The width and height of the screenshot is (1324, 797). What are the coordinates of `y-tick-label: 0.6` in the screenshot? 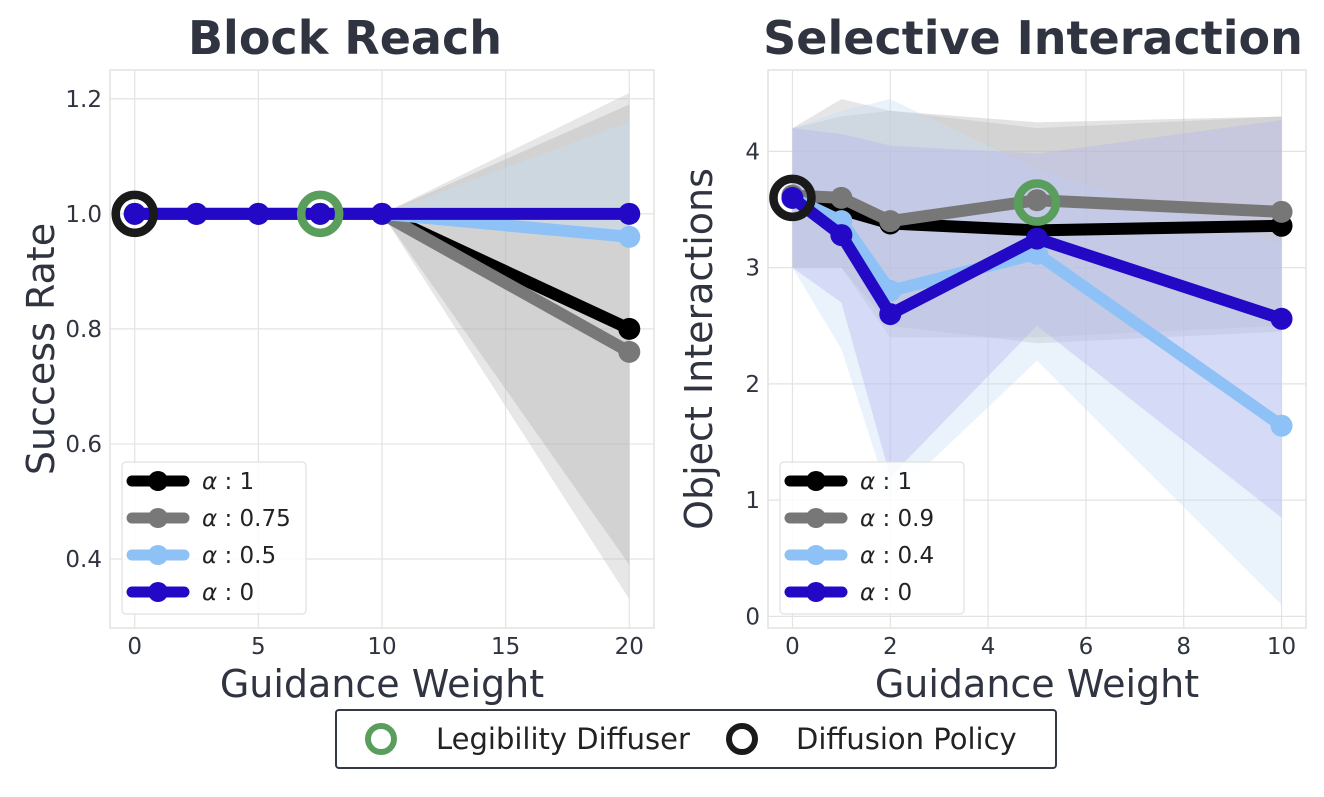 It's located at (83, 445).